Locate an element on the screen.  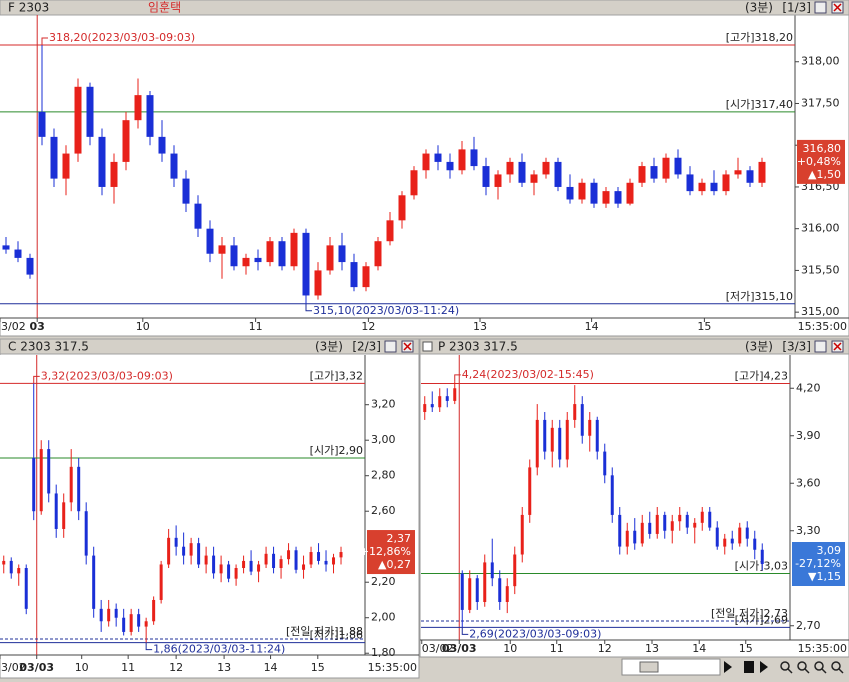
zoom-buttons is located at coordinates (812, 667).